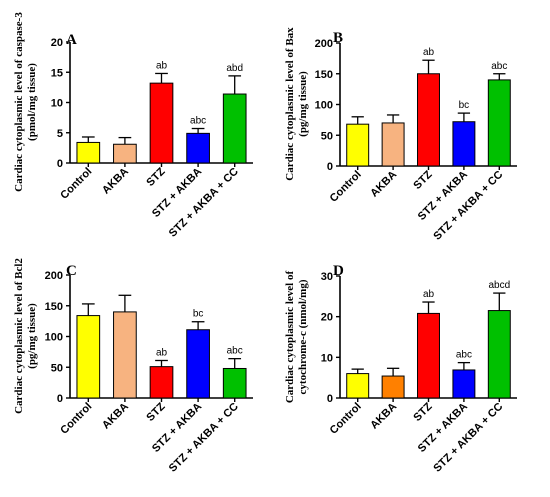 This screenshot has width=550, height=497. Describe the element at coordinates (290, 104) in the screenshot. I see `y-axis-label-line: Cardiac cytoplasmic level of Bax` at that location.